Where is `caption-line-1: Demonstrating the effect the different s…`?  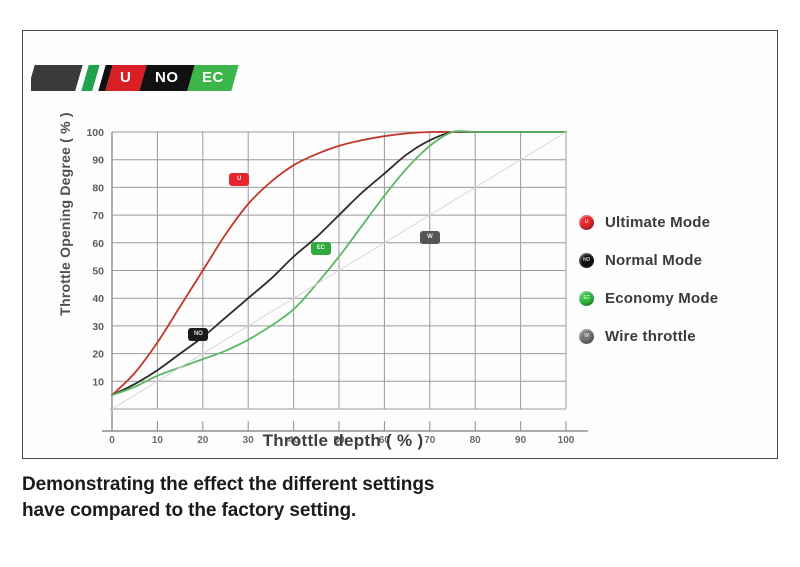
caption-line-1: Demonstrating the effect the different s… is located at coordinates (228, 484).